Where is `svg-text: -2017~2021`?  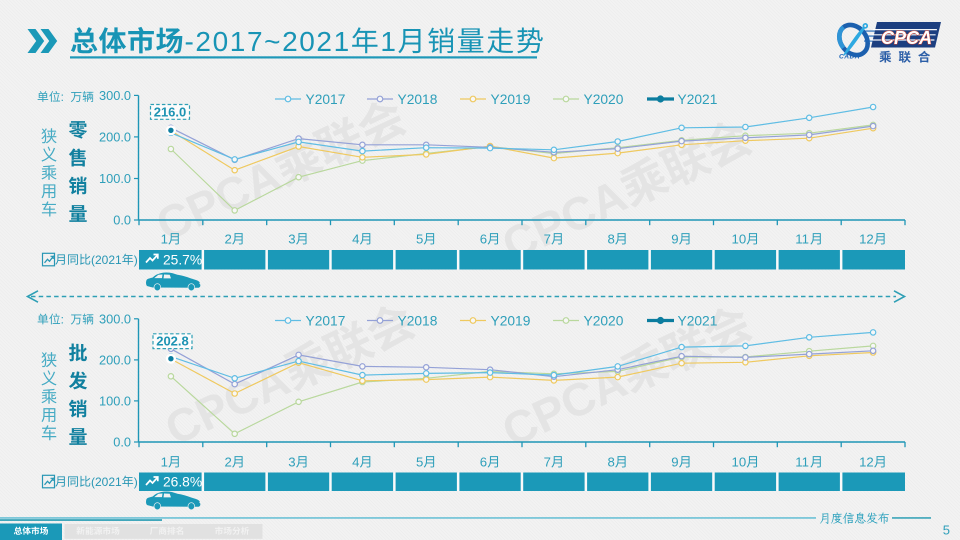
svg-text: -2017~2021 is located at coordinates (268, 41).